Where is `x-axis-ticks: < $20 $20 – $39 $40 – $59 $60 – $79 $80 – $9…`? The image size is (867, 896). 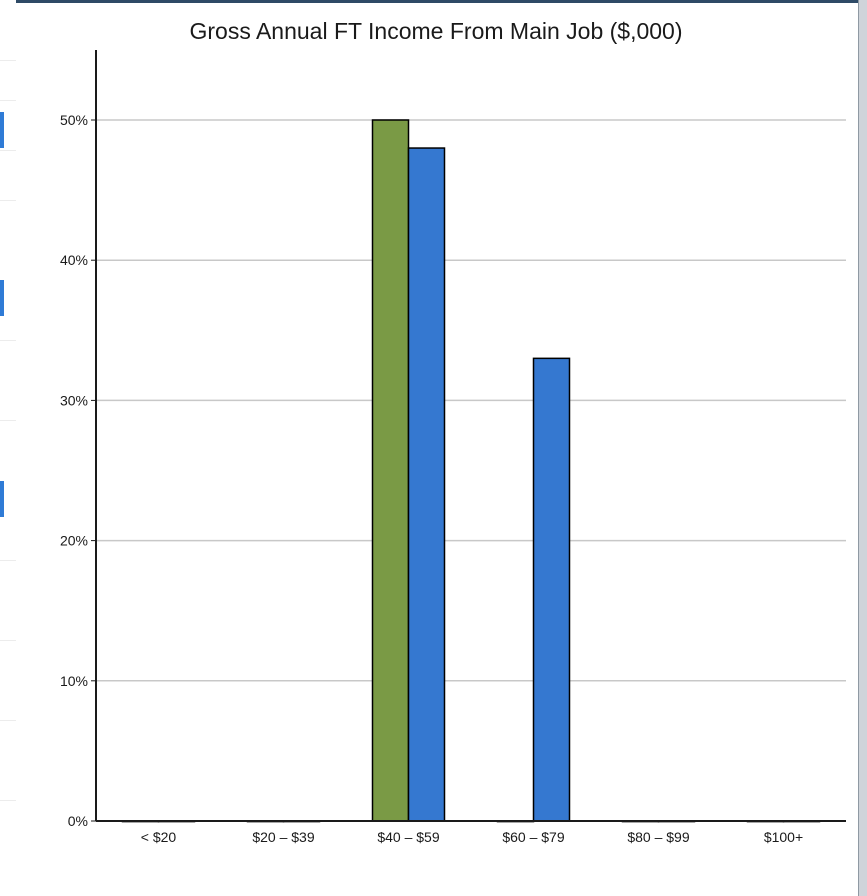
x-axis-ticks: < $20 $20 – $39 $40 – $59 $60 – $79 $80 – $9… is located at coordinates (472, 837).